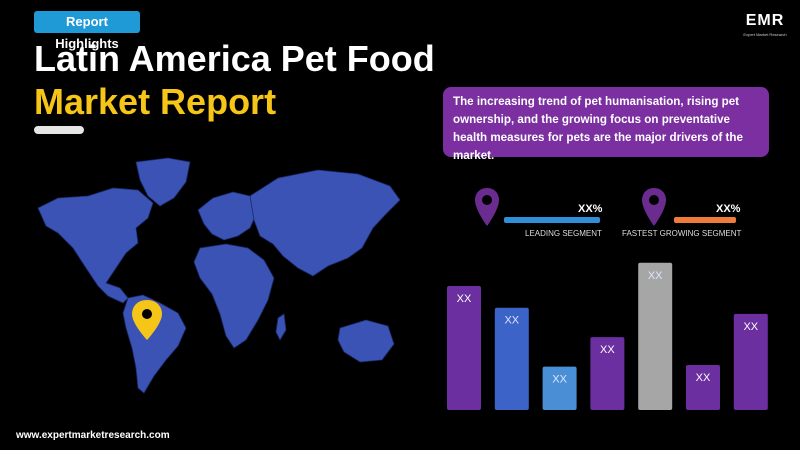  What do you see at coordinates (234, 296) in the screenshot?
I see `africa-shape` at bounding box center [234, 296].